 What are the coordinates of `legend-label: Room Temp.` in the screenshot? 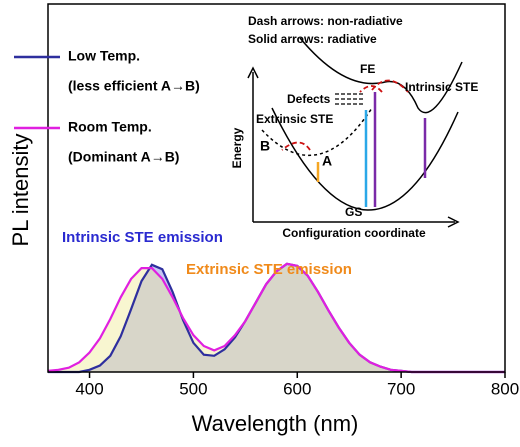 It's located at (110, 127).